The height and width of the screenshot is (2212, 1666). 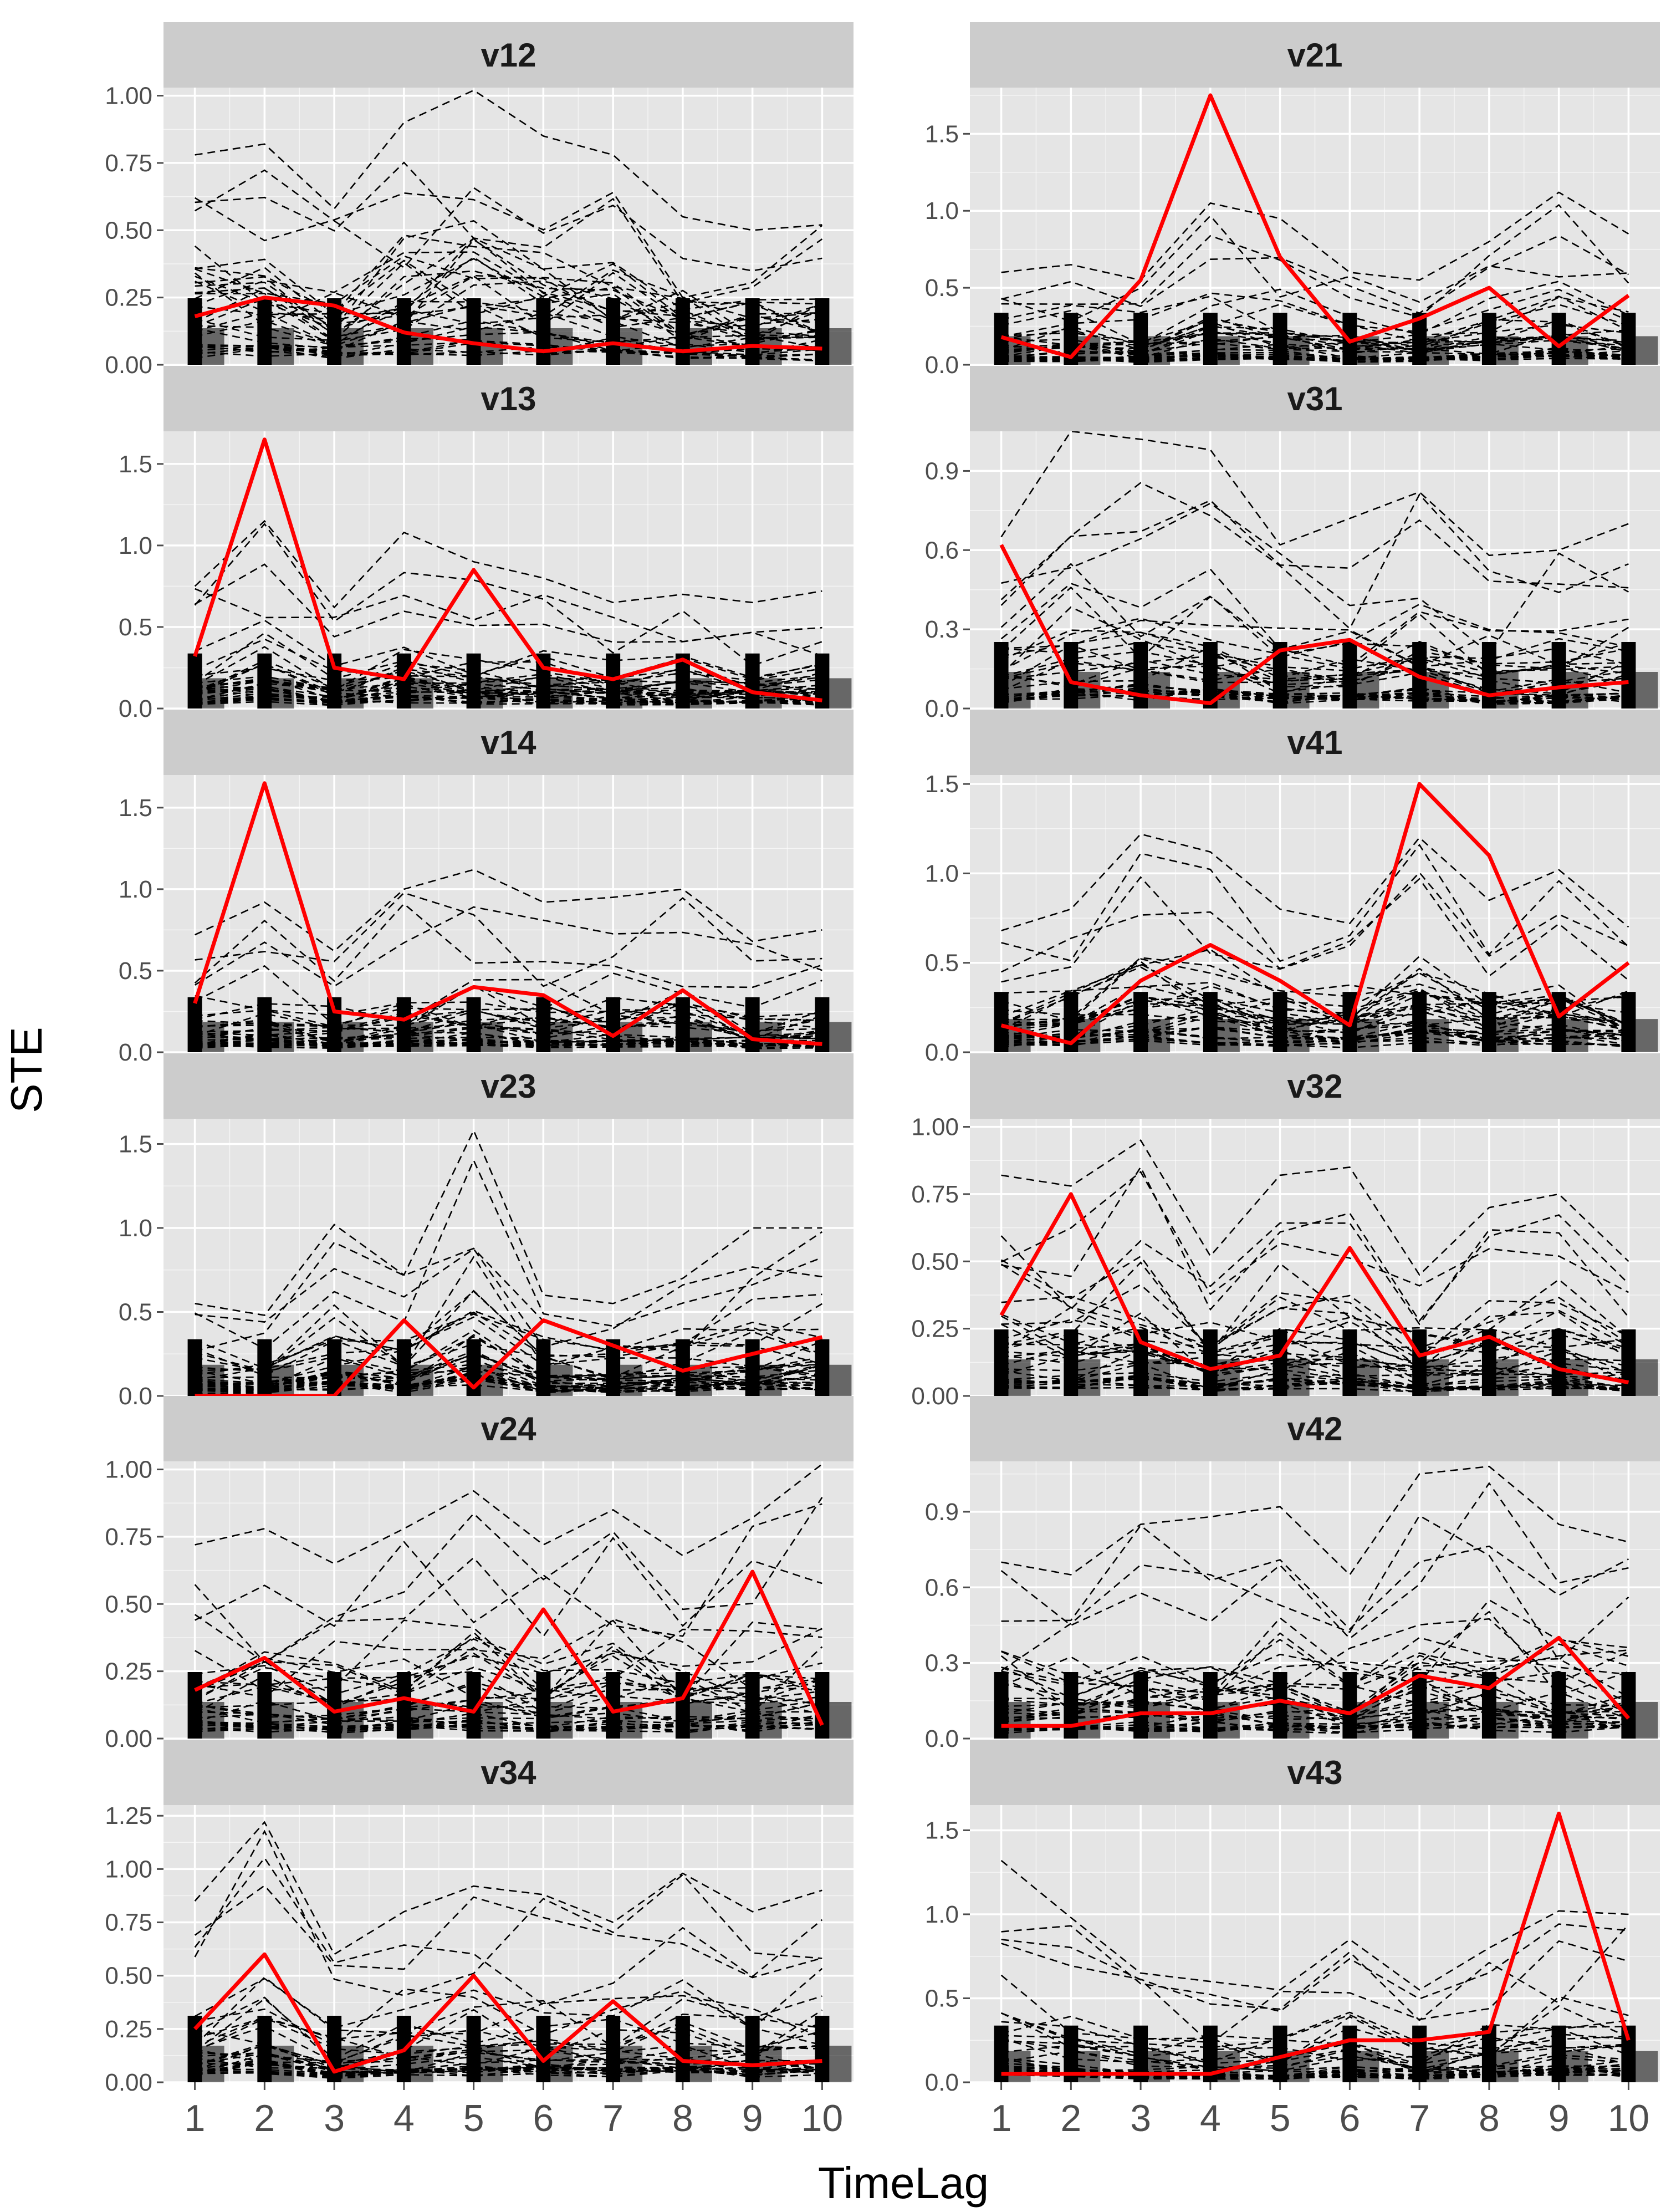 I want to click on y-tick-label: 1.0, so click(x=135, y=889).